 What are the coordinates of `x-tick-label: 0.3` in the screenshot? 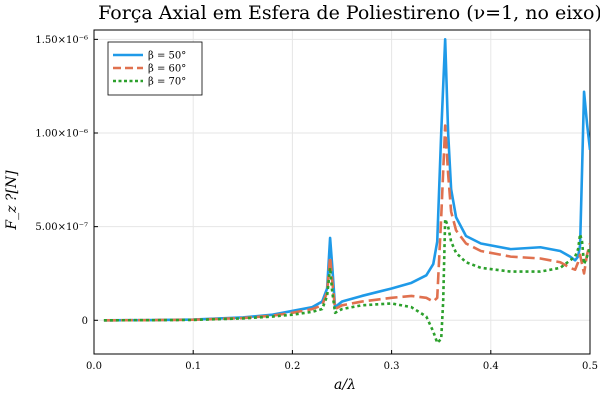 It's located at (392, 366).